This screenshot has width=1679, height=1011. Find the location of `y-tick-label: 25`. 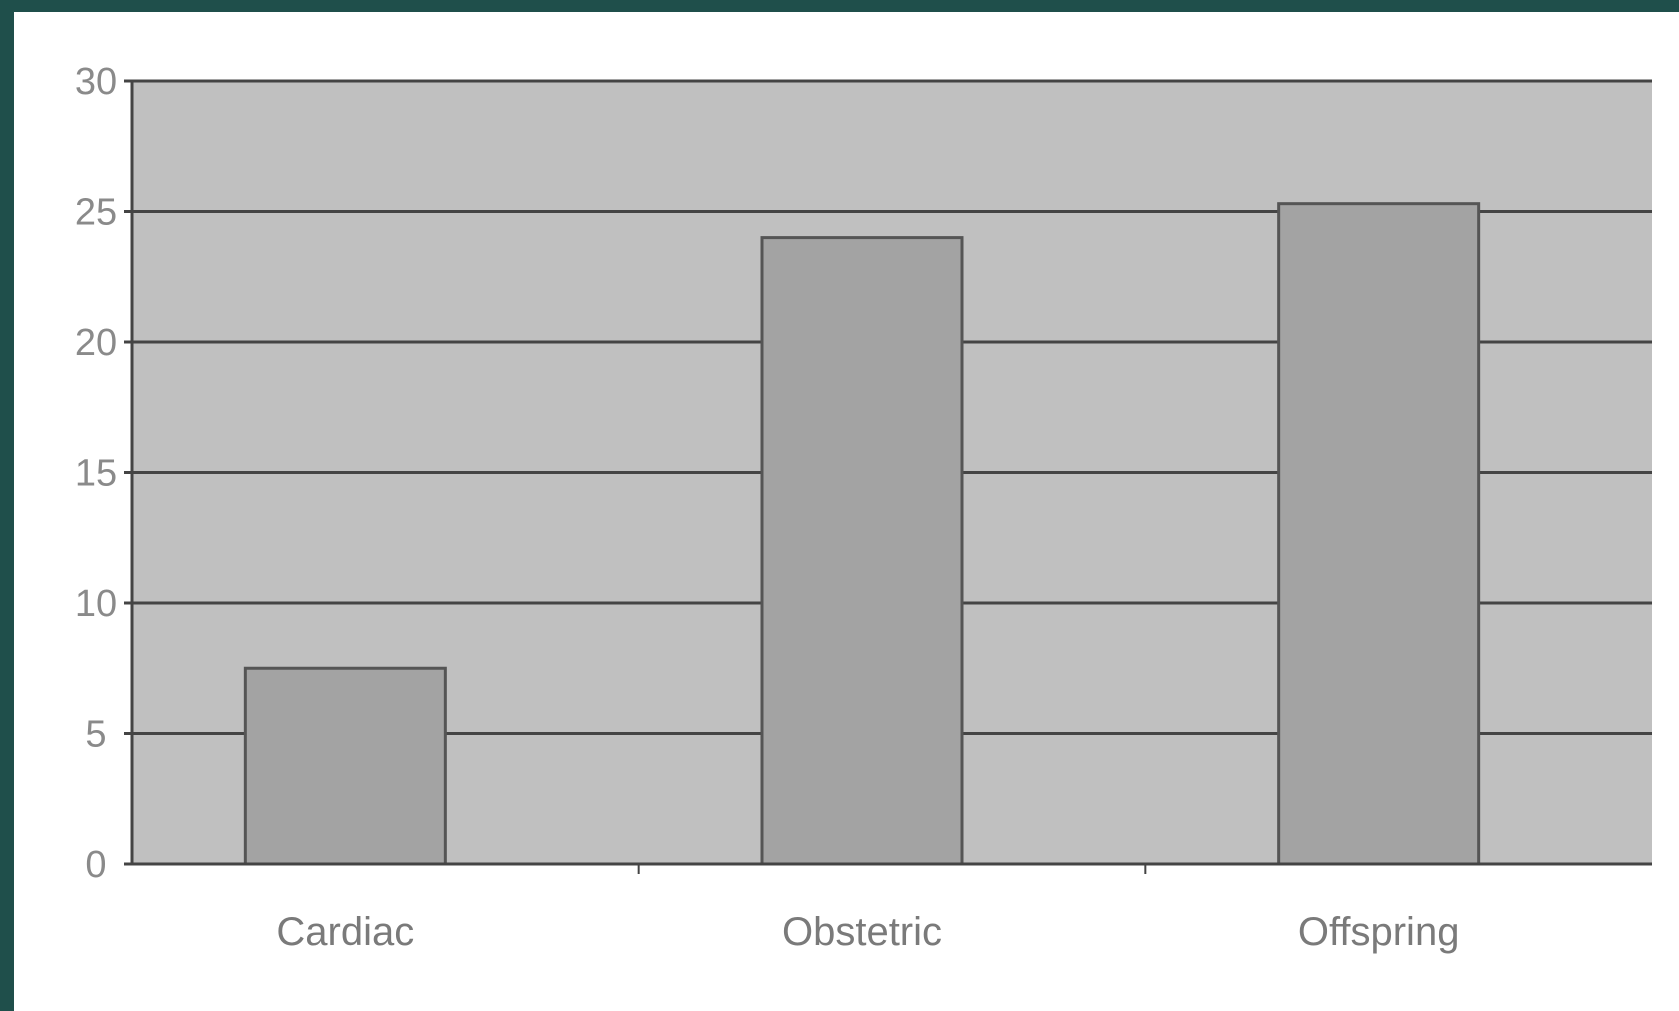

y-tick-label: 25 is located at coordinates (96, 213).